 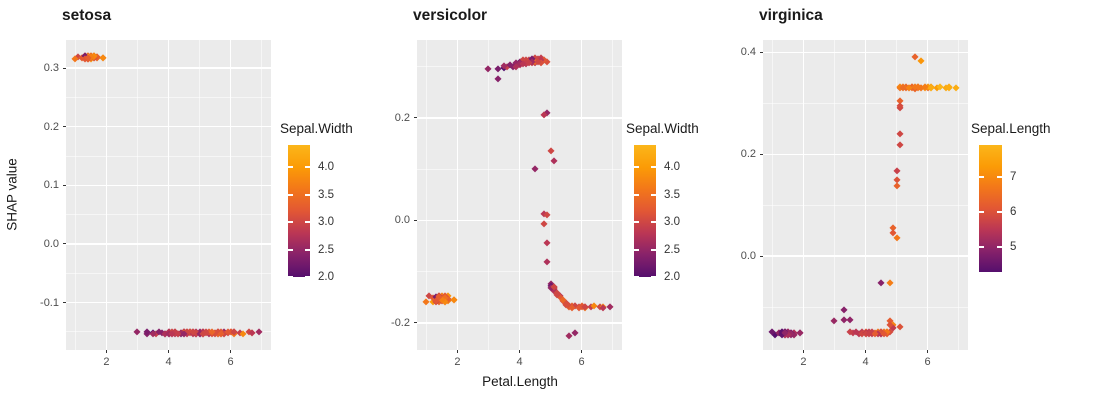 I want to click on panel-title: versicolor, so click(x=450, y=15).